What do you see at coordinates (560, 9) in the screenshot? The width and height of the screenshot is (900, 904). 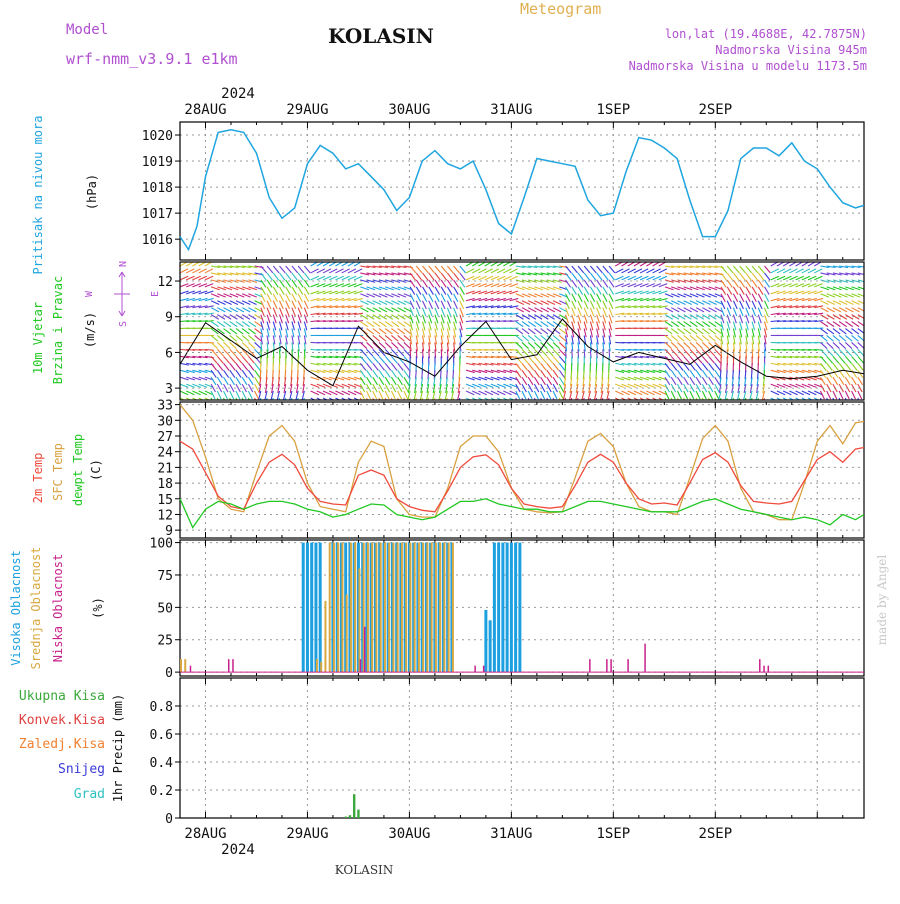 I see `product-title: Meteogram` at bounding box center [560, 9].